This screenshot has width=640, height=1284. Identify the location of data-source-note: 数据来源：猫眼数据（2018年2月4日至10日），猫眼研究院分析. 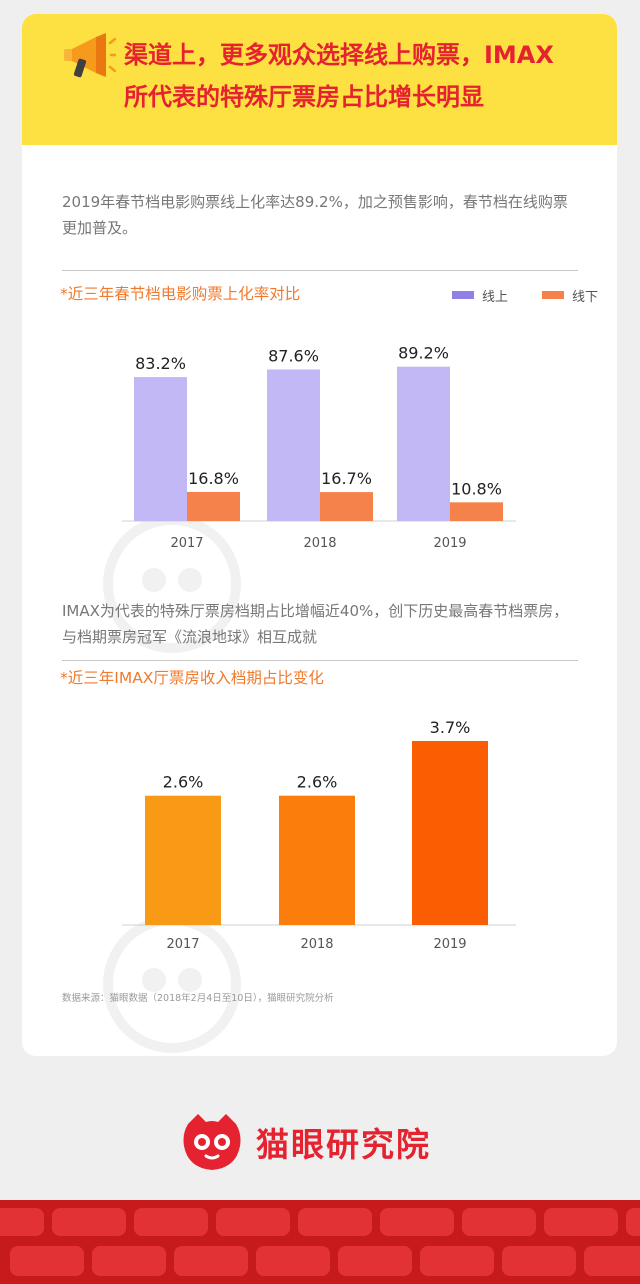
(198, 998).